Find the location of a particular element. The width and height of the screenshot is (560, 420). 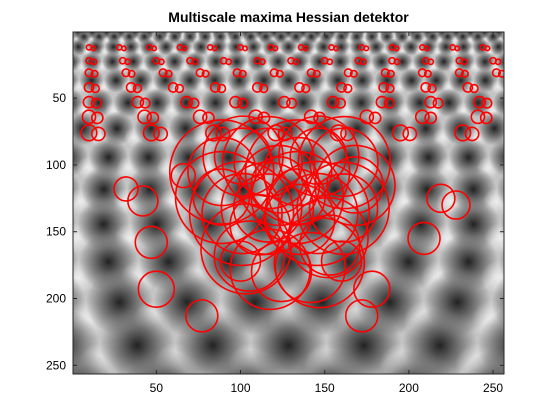

x-tick-label: 200 is located at coordinates (409, 388).